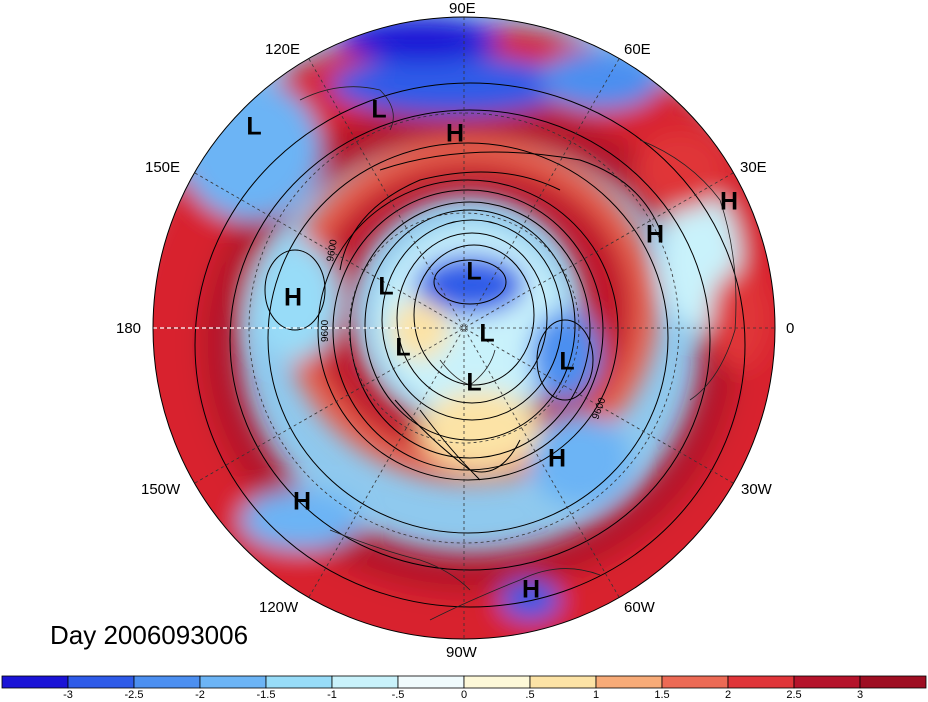 Image resolution: width=928 pixels, height=702 pixels. Describe the element at coordinates (332, 695) in the screenshot. I see `colorbar-tick-label: -1` at that location.